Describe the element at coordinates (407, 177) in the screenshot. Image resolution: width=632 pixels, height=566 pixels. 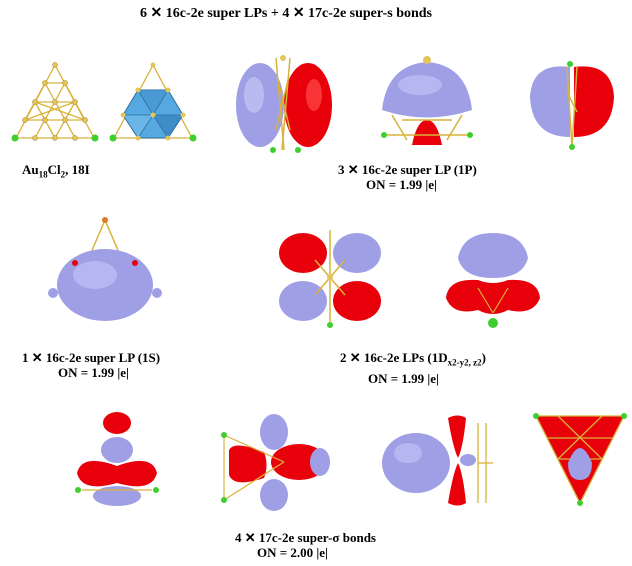
I see `label-1p: 3 ✕ 16c-2e super LP (1P) ON = 1.99 |e|` at that location.